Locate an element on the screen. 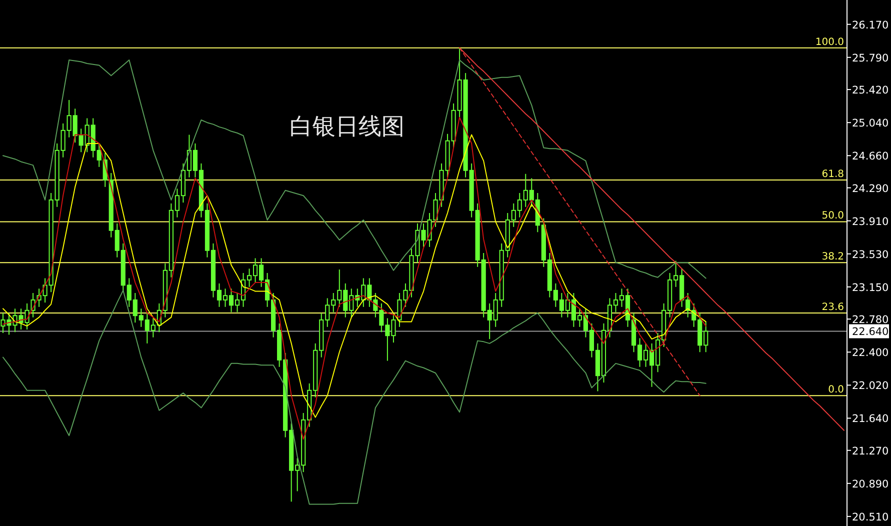 The width and height of the screenshot is (891, 526). annotation: 38.2 is located at coordinates (833, 257).